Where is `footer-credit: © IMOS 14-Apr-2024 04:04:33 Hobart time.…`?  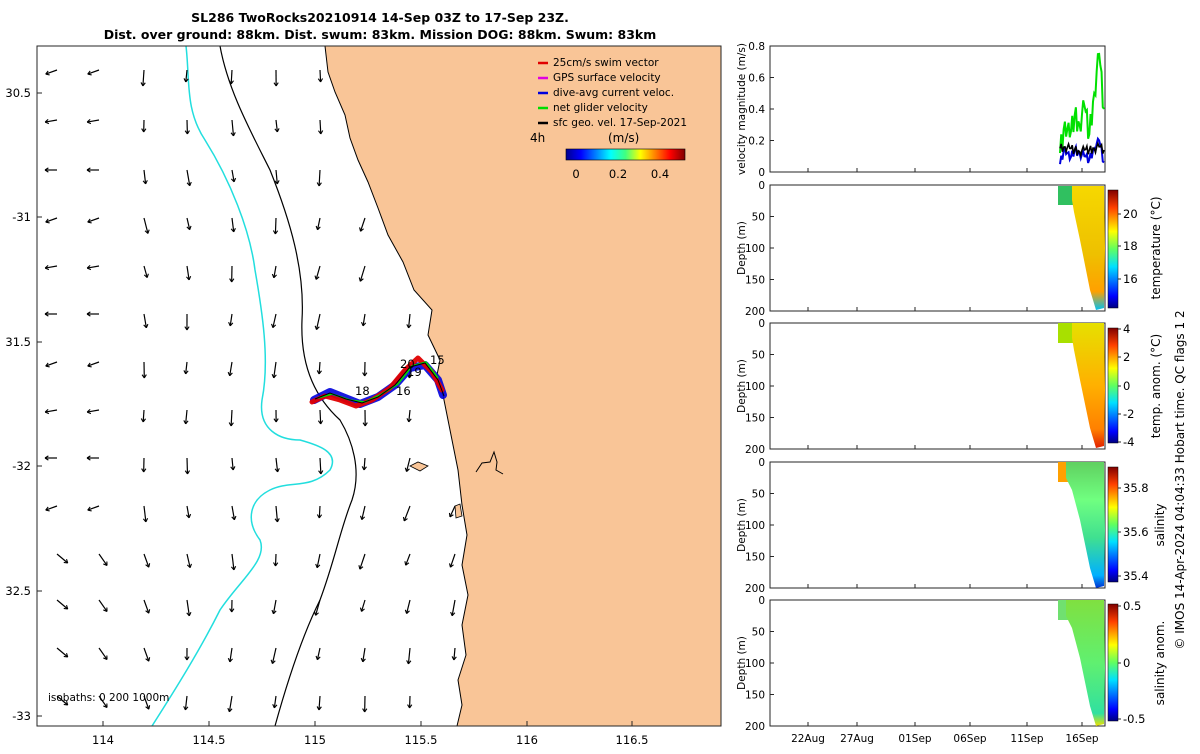 footer-credit: © IMOS 14-Apr-2024 04:04:33 Hobart time.… is located at coordinates (1180, 479).